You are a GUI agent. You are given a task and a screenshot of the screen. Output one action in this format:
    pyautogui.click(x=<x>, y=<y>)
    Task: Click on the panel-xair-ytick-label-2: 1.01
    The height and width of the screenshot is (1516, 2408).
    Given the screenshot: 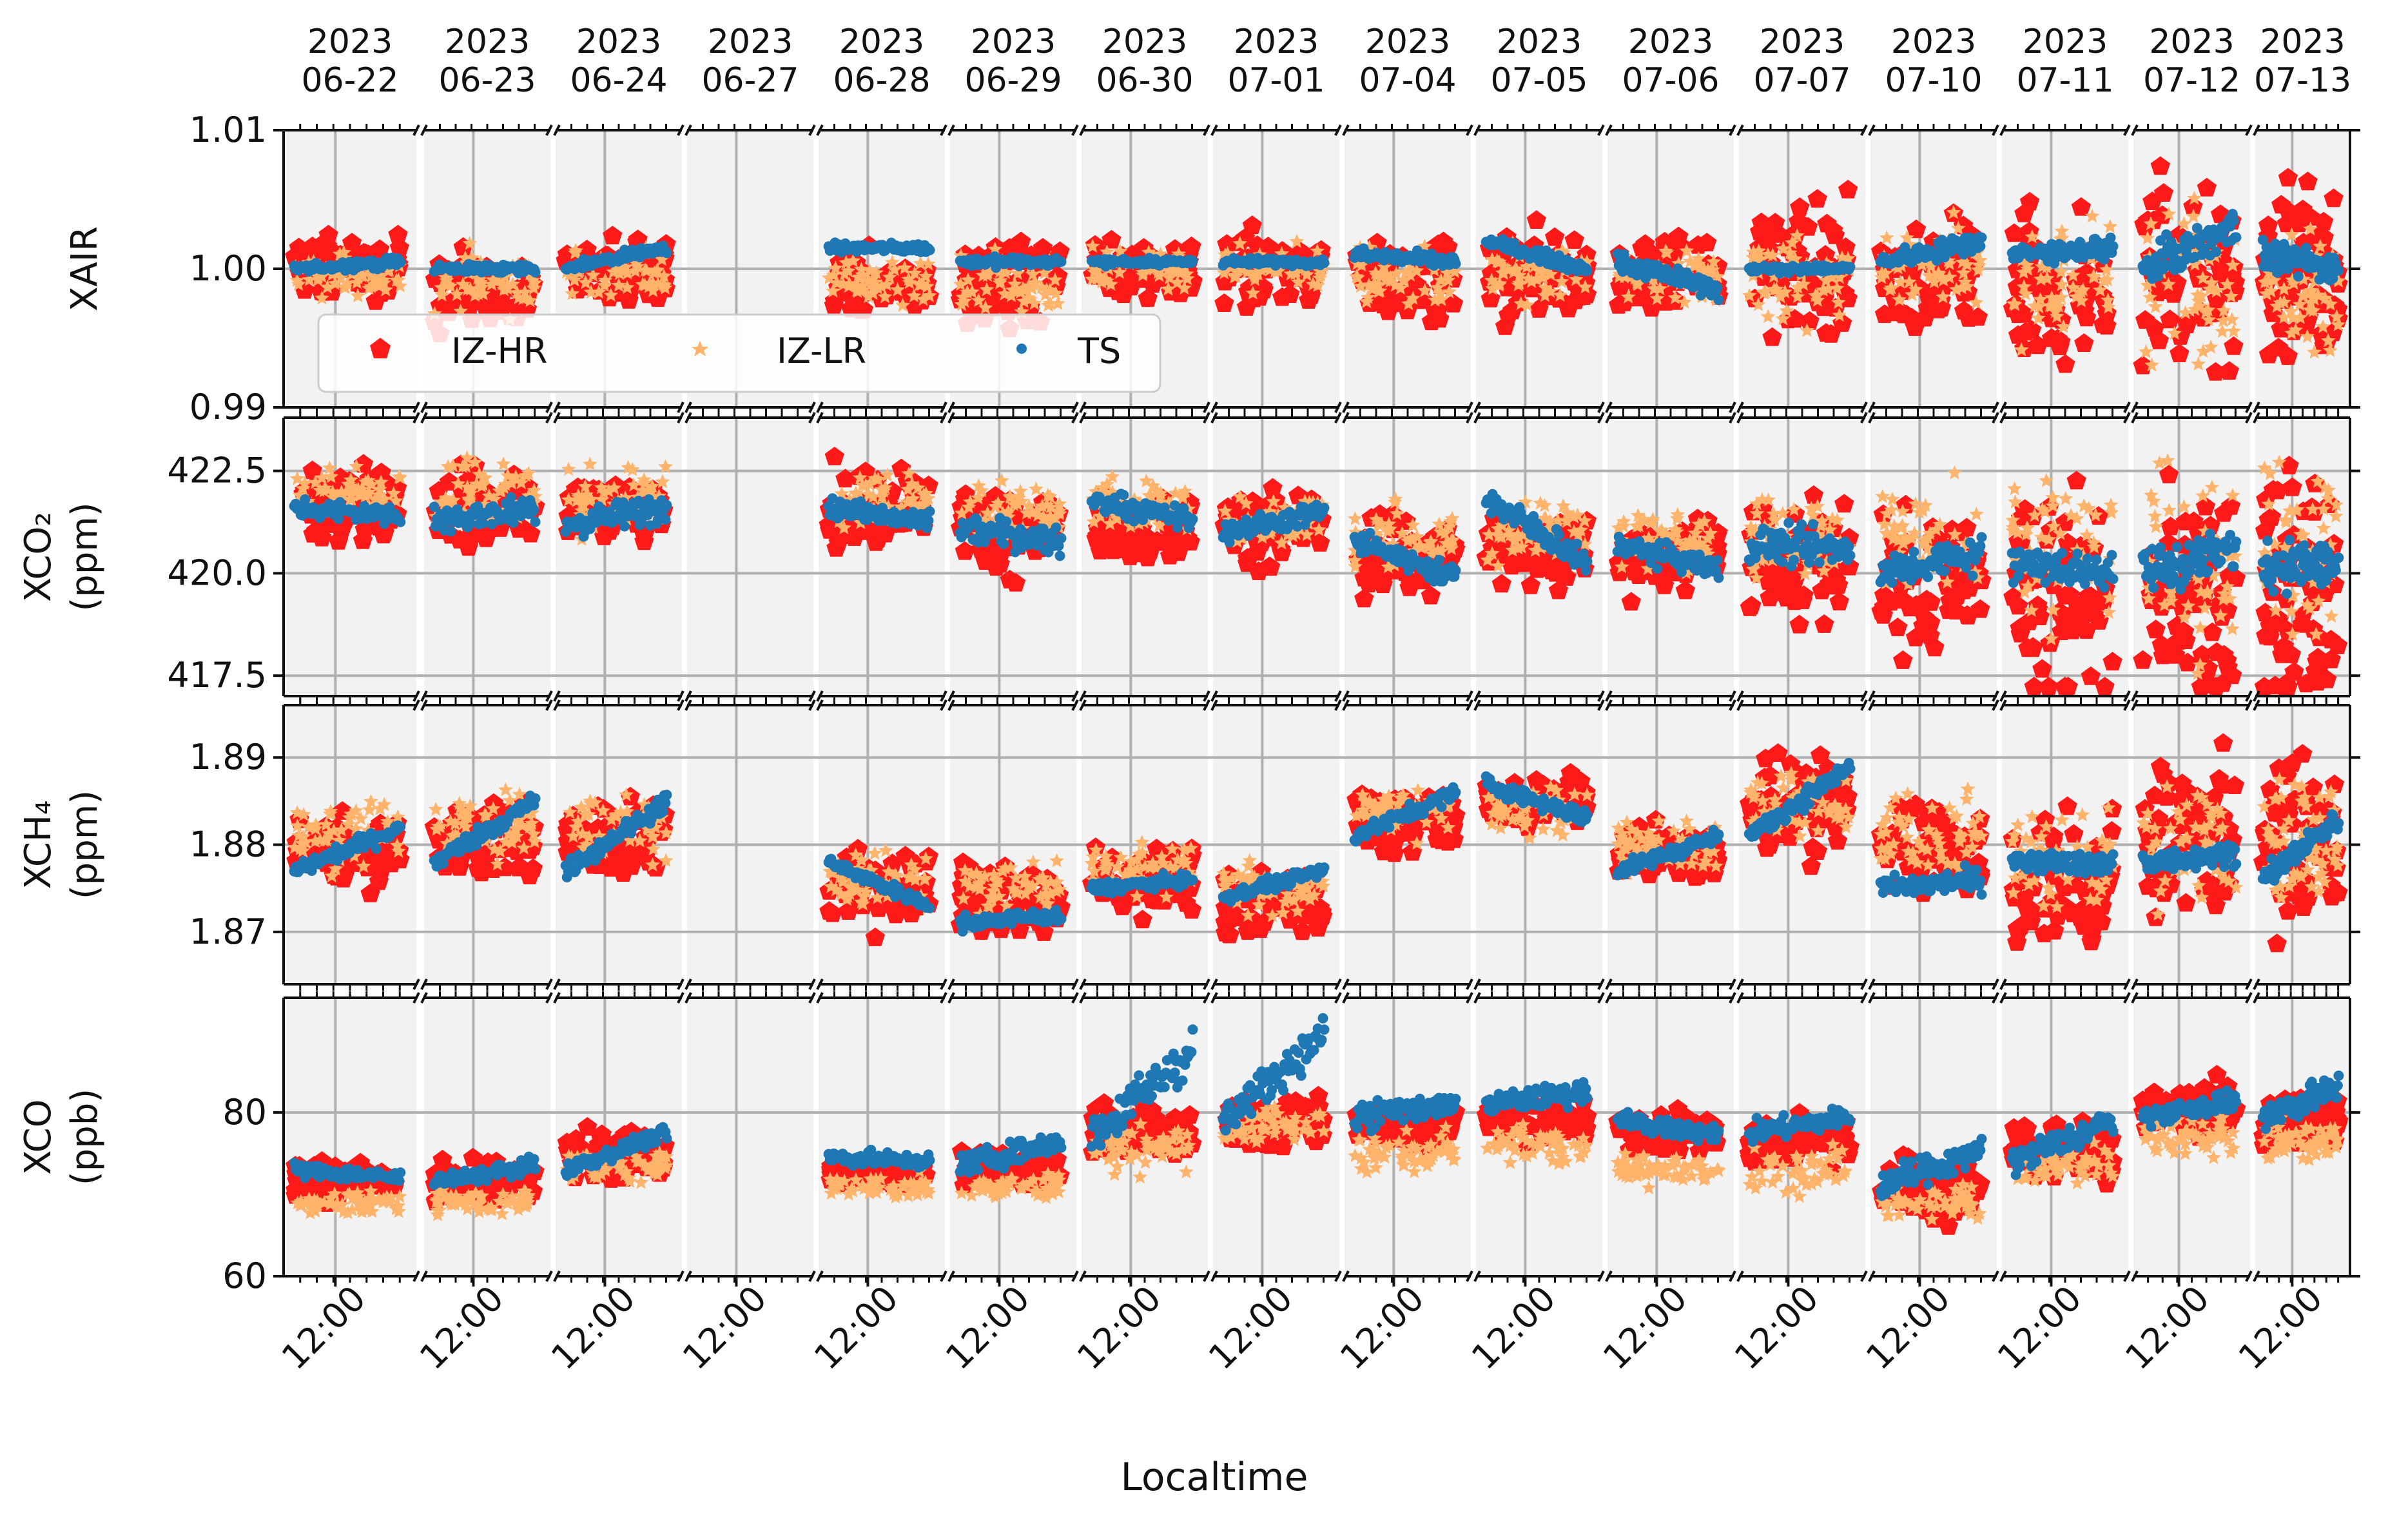 What is the action you would take?
    pyautogui.click(x=228, y=130)
    